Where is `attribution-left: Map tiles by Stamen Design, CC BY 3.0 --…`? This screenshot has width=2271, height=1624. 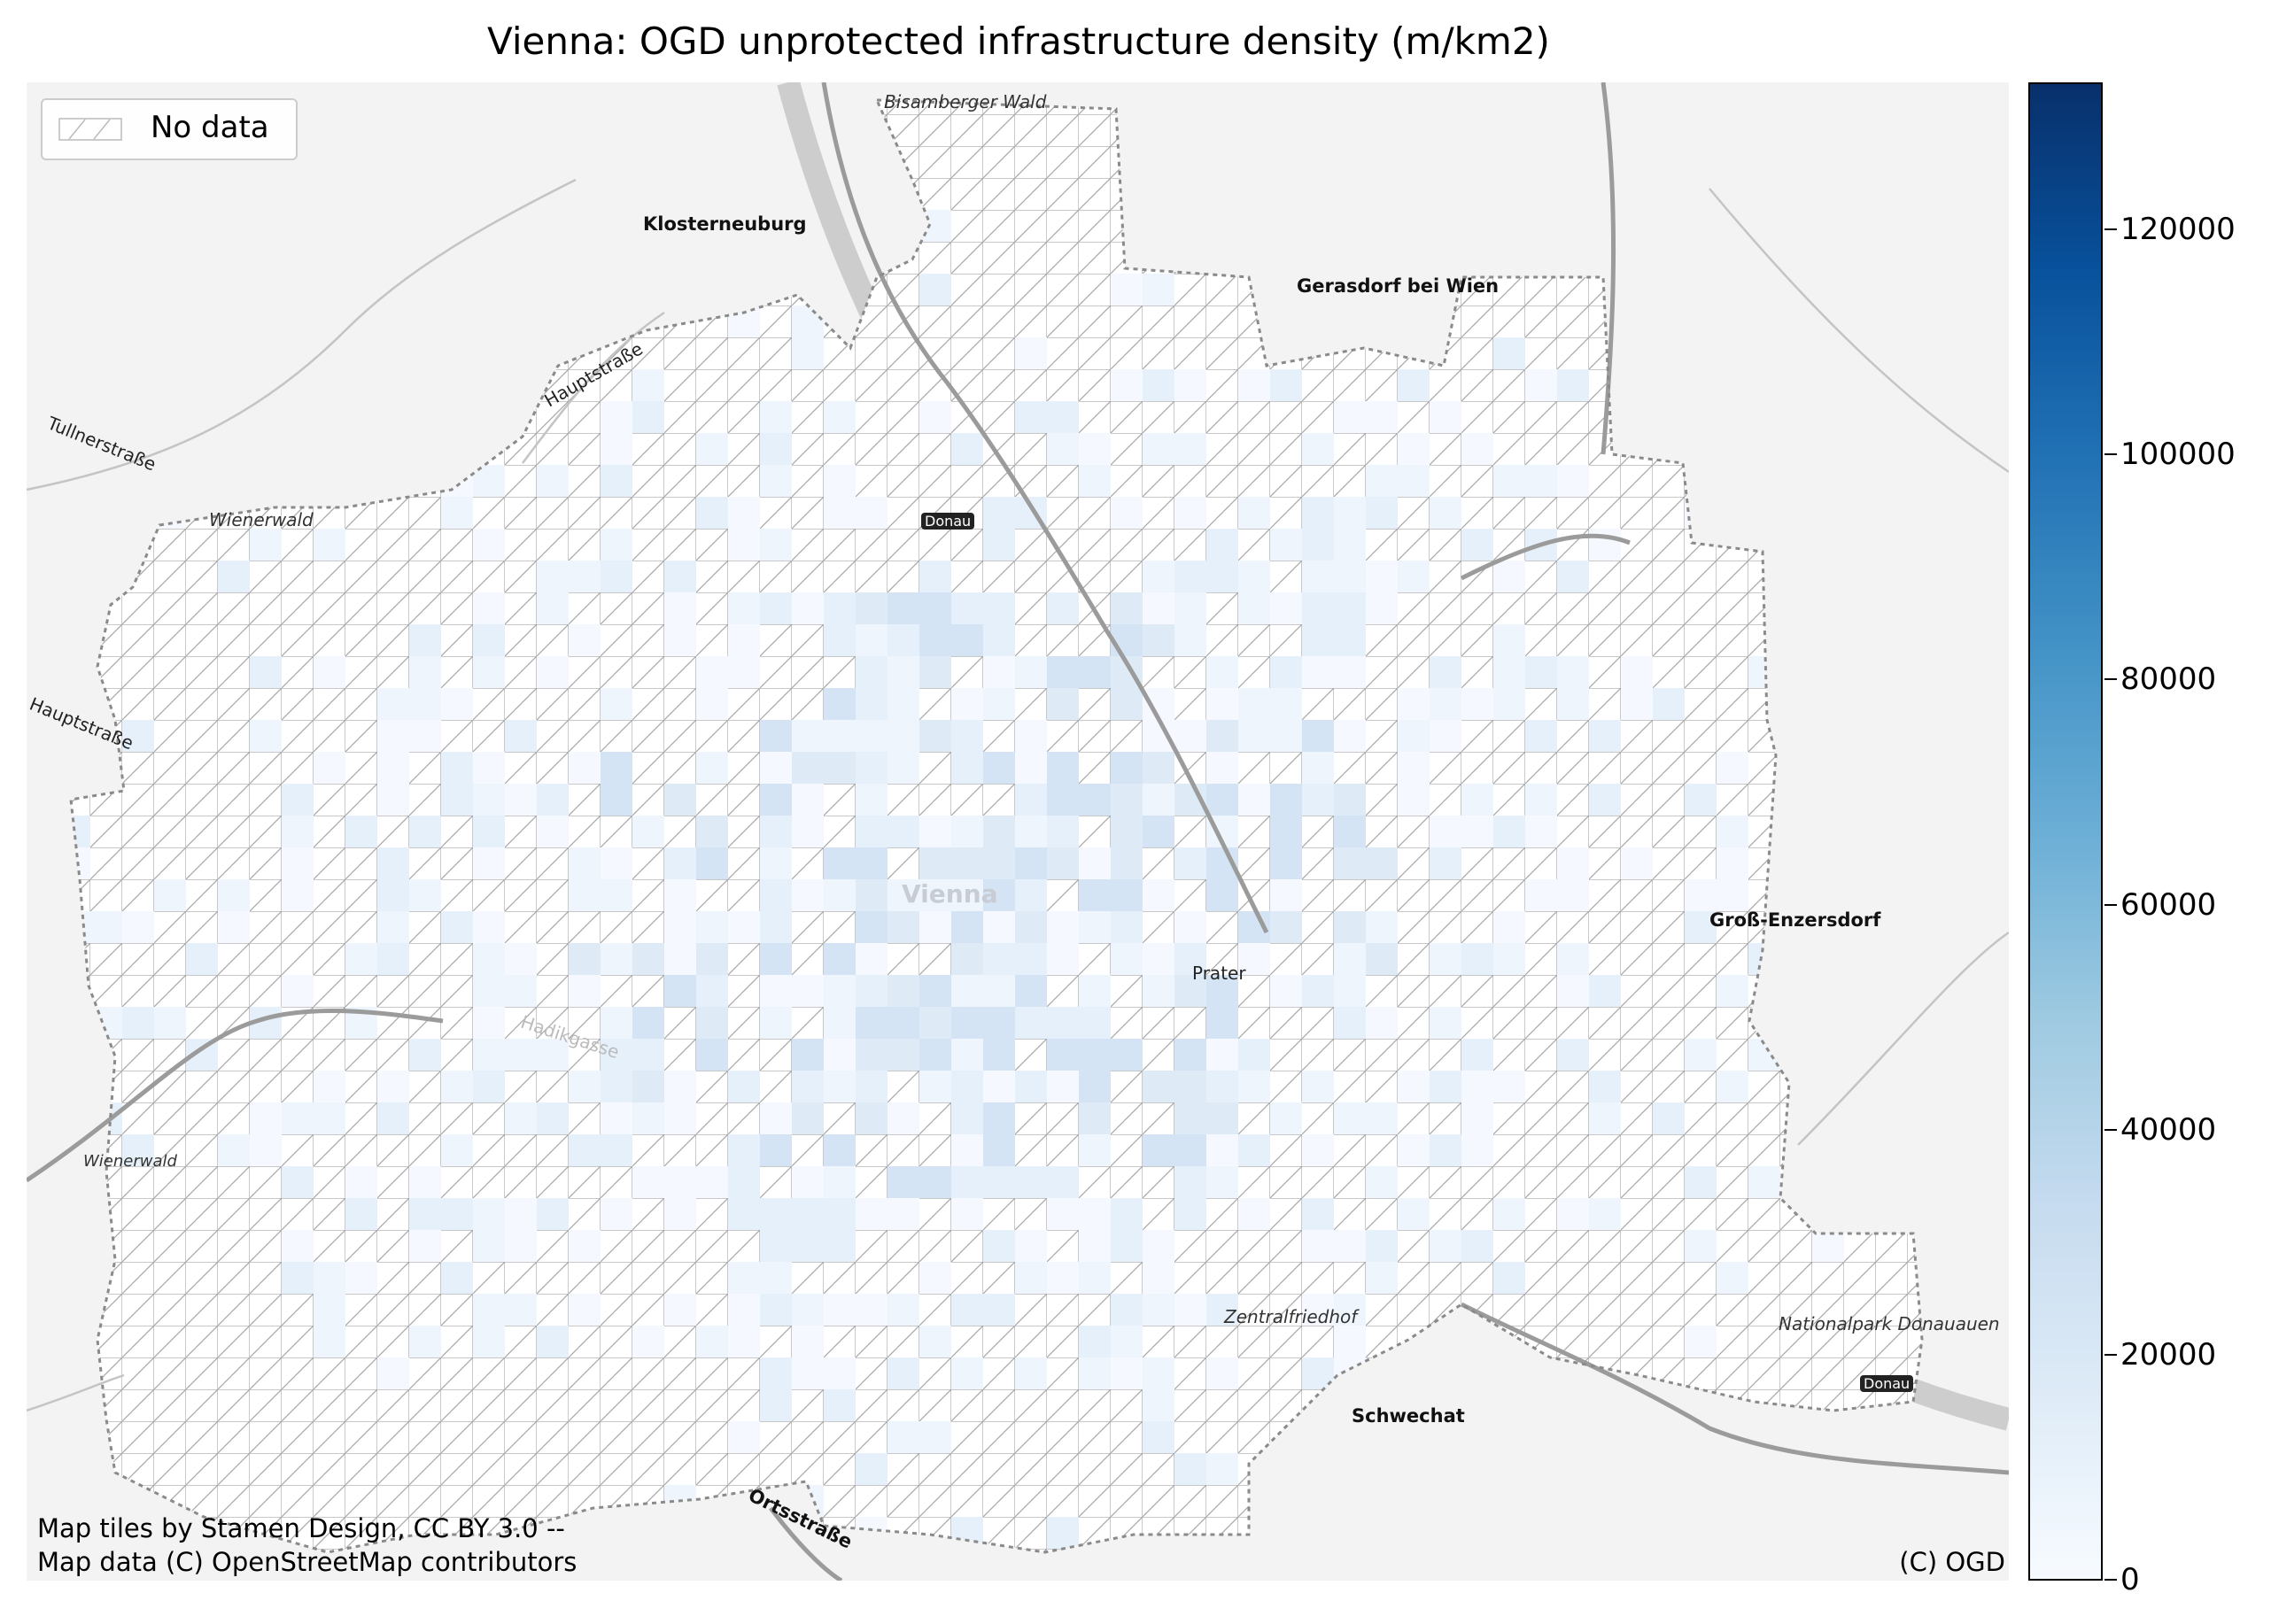 attribution-left: Map tiles by Stamen Design, CC BY 3.0 --… is located at coordinates (307, 1546).